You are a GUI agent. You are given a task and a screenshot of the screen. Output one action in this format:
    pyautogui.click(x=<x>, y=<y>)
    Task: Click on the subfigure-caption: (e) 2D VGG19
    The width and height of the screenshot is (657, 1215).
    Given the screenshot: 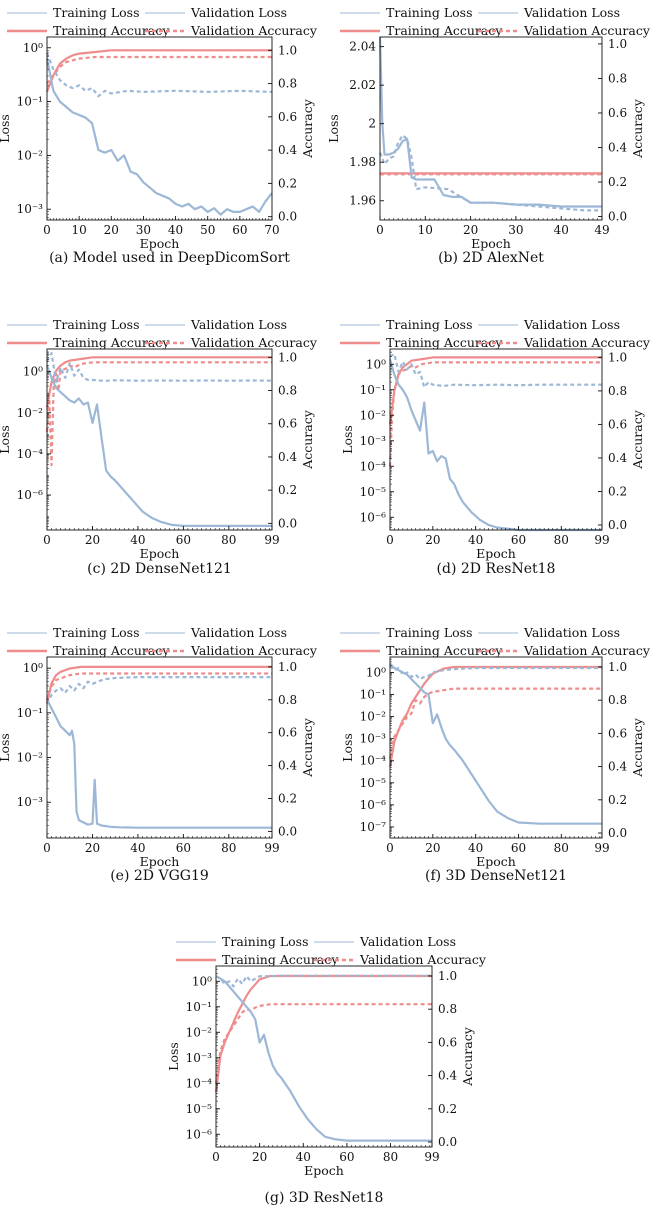 What is the action you would take?
    pyautogui.click(x=159, y=876)
    